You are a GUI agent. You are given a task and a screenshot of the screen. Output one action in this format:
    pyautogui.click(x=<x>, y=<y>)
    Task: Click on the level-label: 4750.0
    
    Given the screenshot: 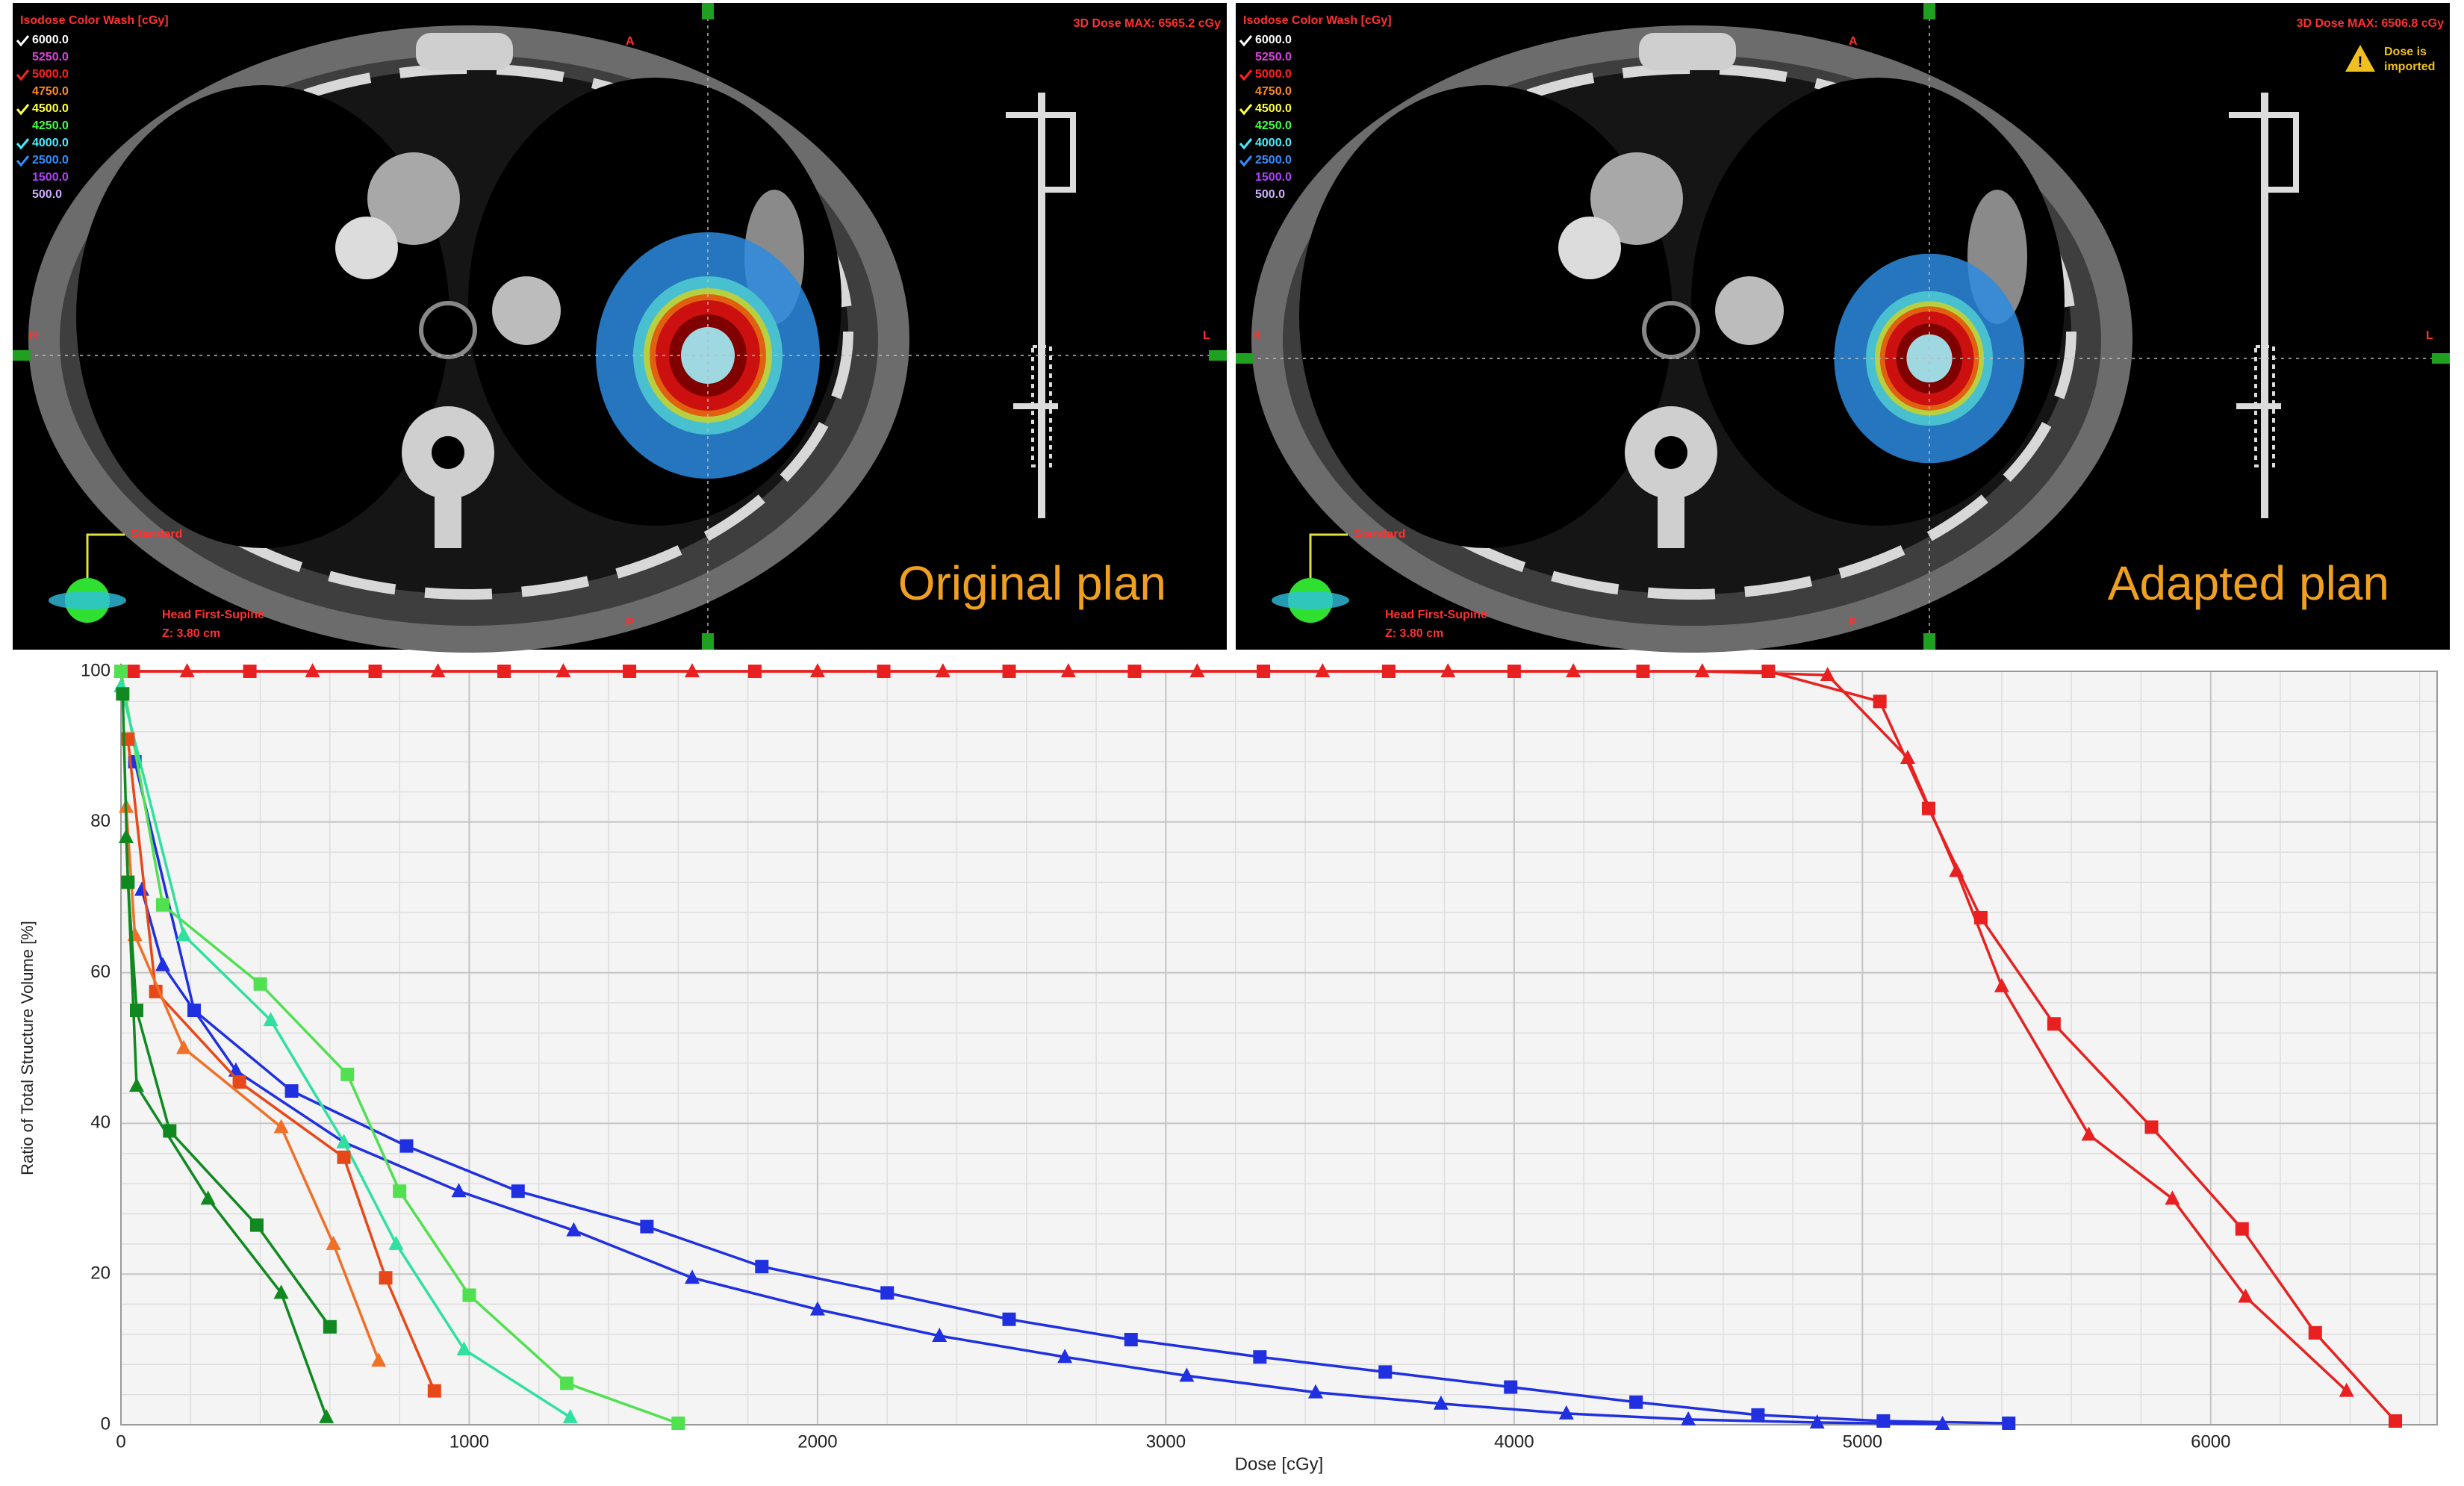 What is the action you would take?
    pyautogui.click(x=1273, y=91)
    